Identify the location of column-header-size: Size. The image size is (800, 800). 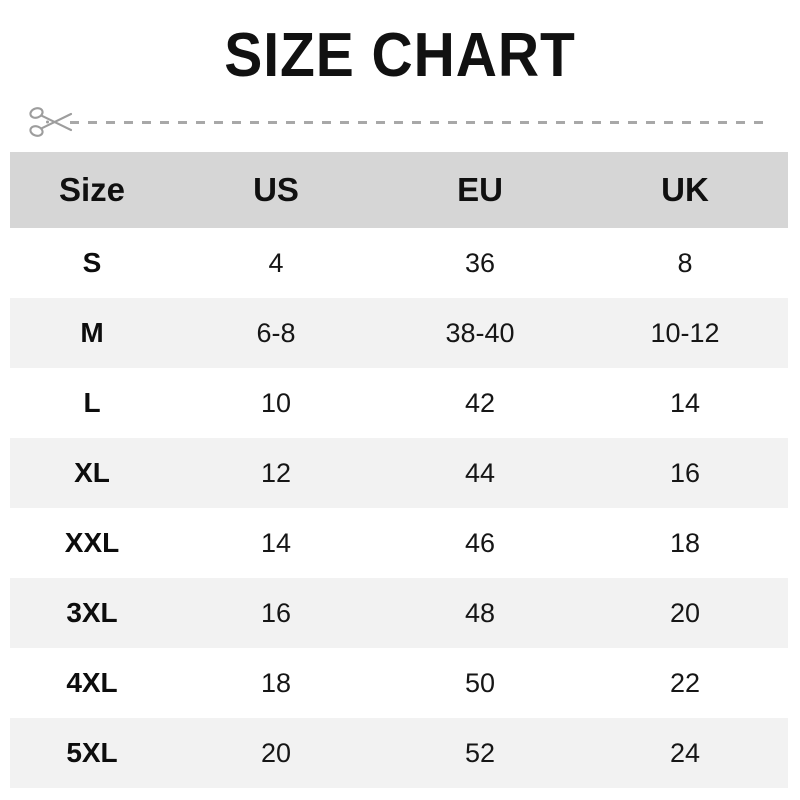
(92, 189).